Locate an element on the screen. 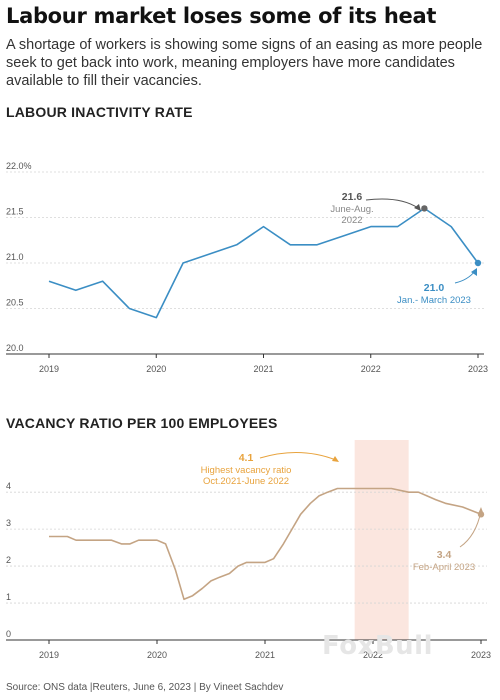  y-tick-label: 4 is located at coordinates (8, 486).